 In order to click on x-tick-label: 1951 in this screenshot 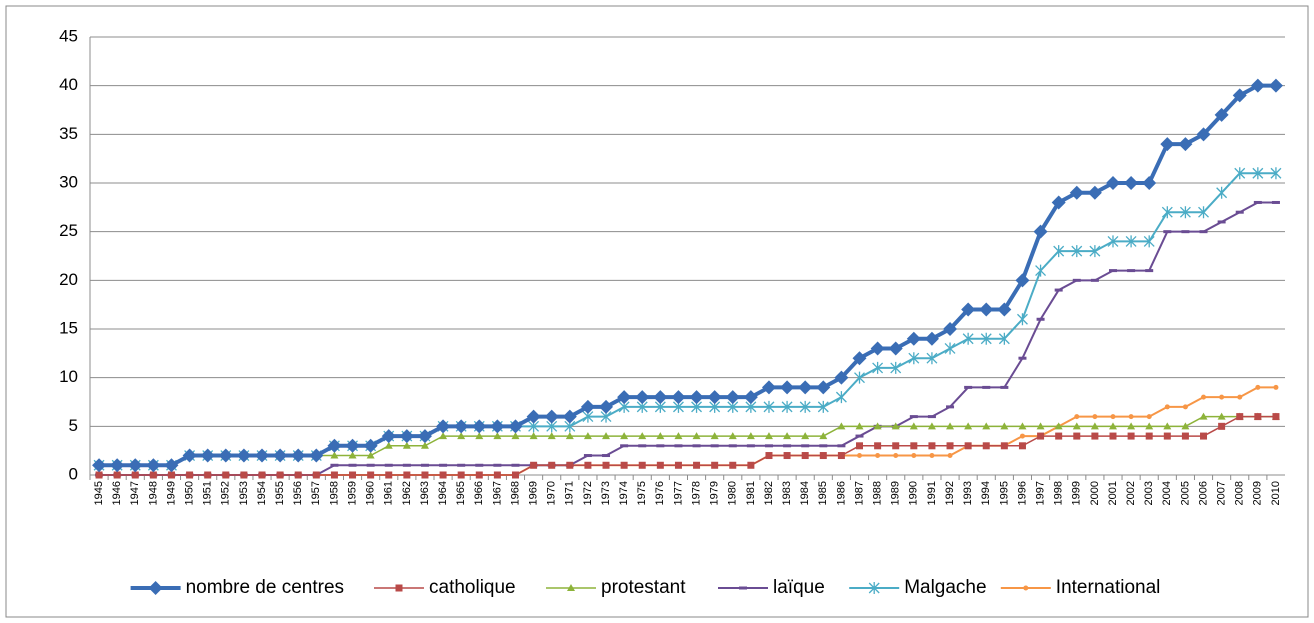, I will do `click(208, 493)`.